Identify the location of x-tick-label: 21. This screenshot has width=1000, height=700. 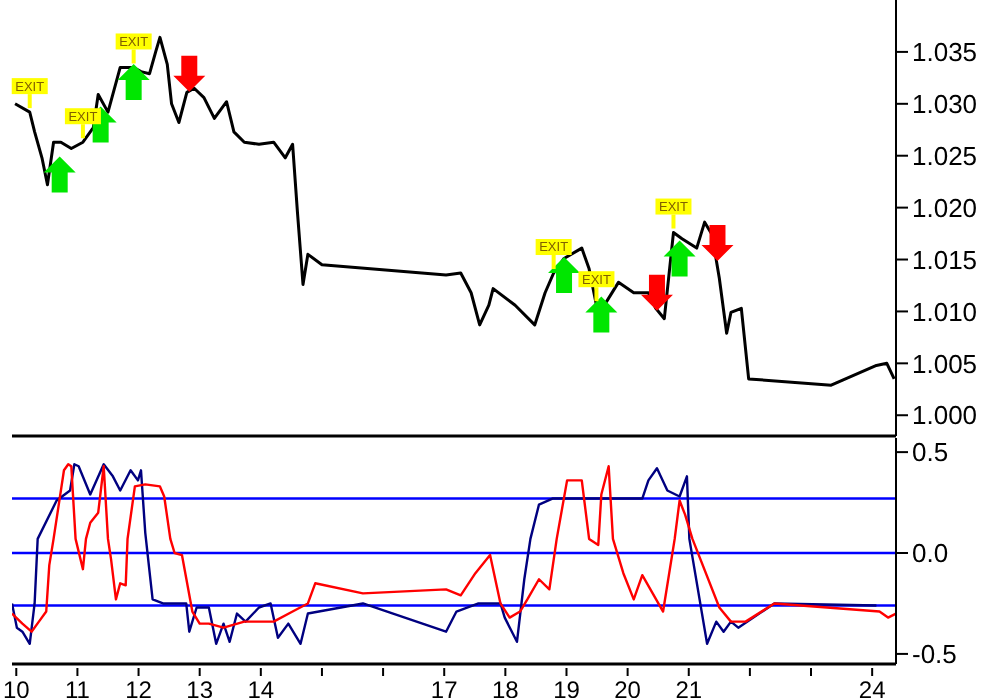
(689, 688).